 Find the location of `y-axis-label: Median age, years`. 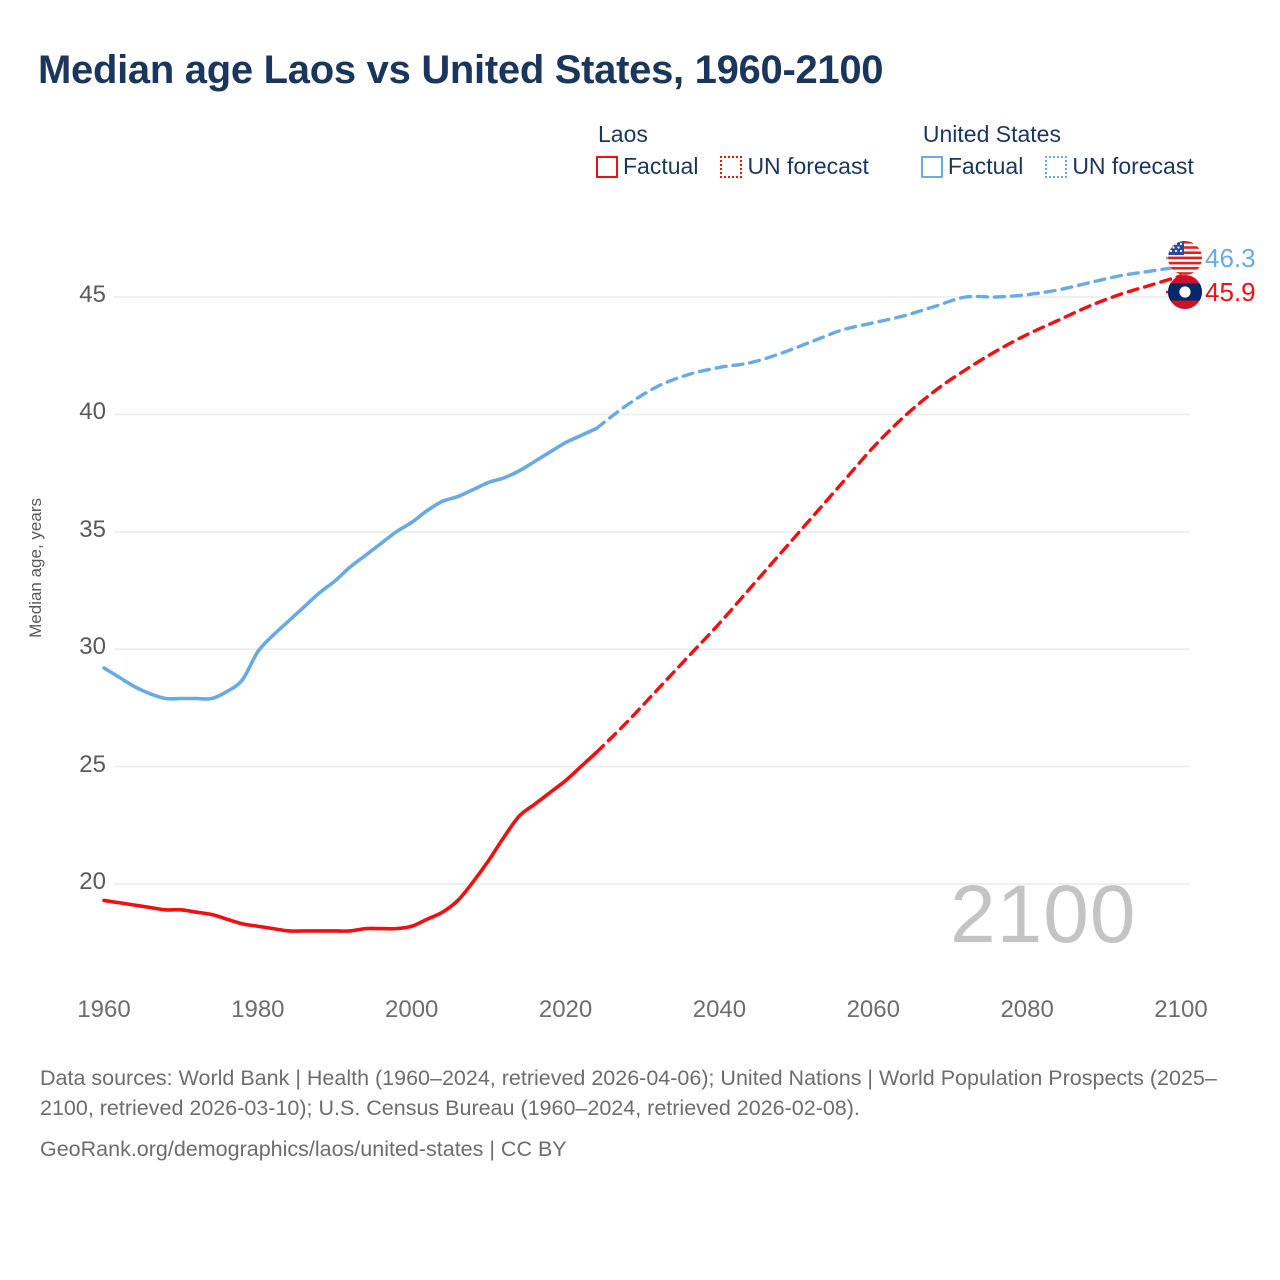

y-axis-label: Median age, years is located at coordinates (35, 568).